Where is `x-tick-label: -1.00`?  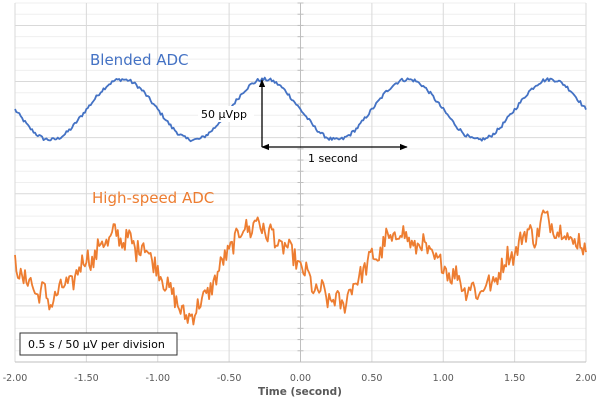
x-tick-label: -1.00 is located at coordinates (157, 378).